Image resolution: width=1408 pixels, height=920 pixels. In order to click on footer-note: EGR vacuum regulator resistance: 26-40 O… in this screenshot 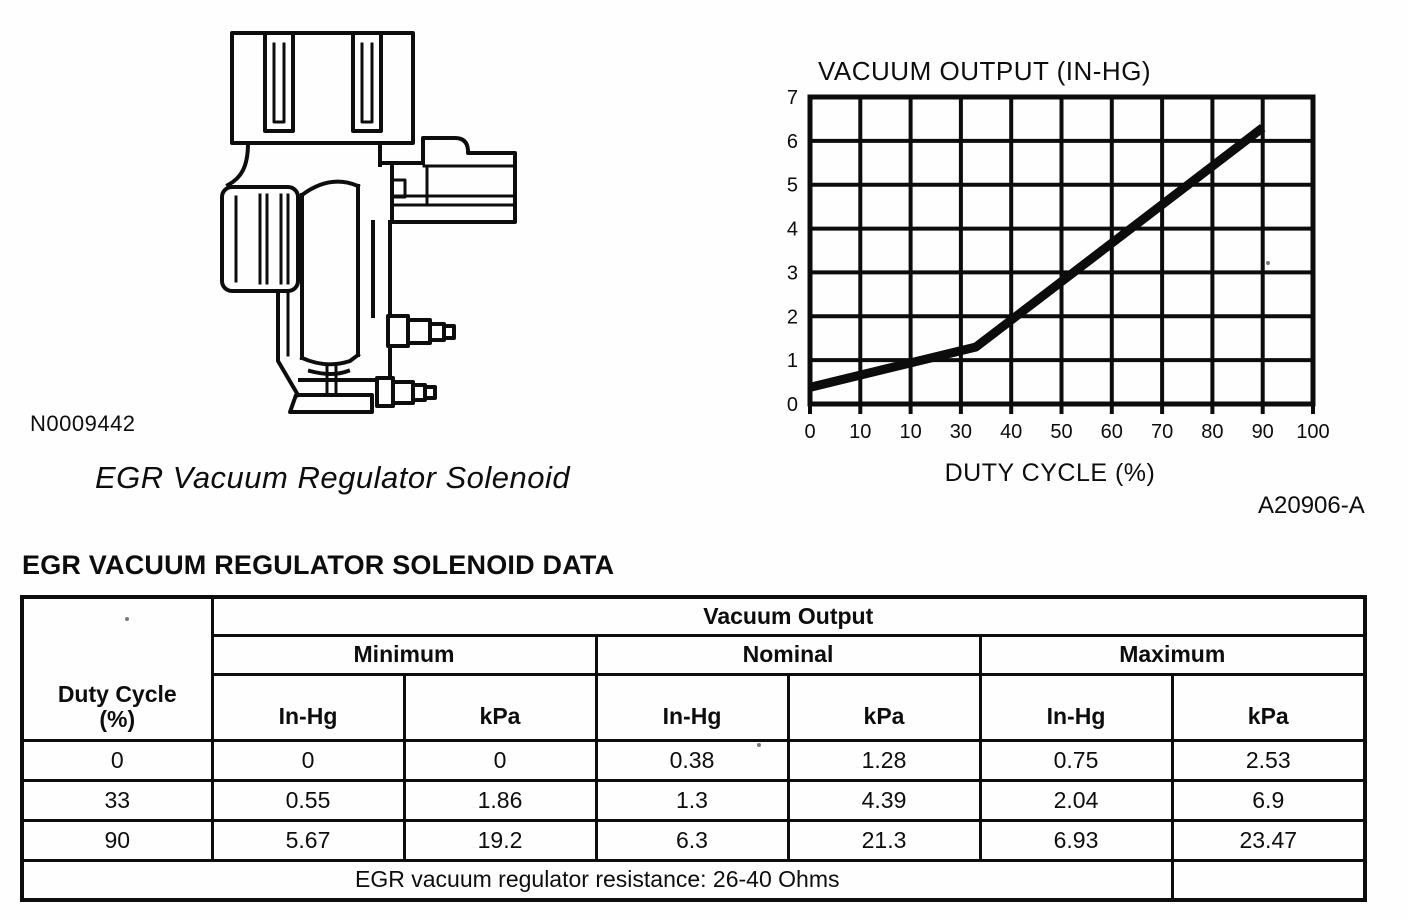, I will do `click(597, 880)`.